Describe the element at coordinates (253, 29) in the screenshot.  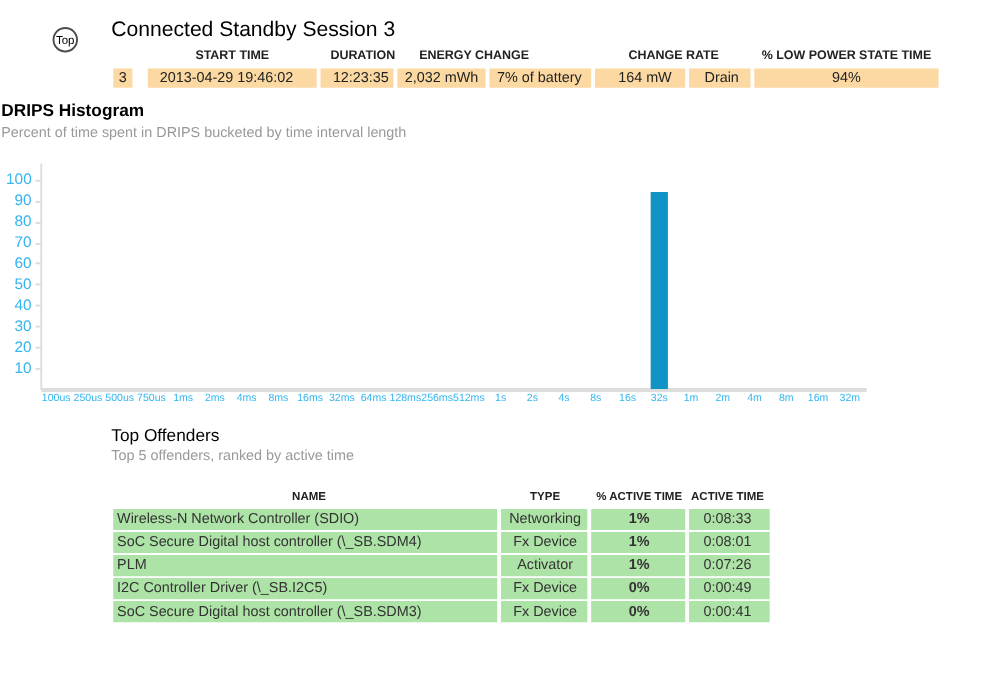
I see `text: Connected Standby Session 3` at that location.